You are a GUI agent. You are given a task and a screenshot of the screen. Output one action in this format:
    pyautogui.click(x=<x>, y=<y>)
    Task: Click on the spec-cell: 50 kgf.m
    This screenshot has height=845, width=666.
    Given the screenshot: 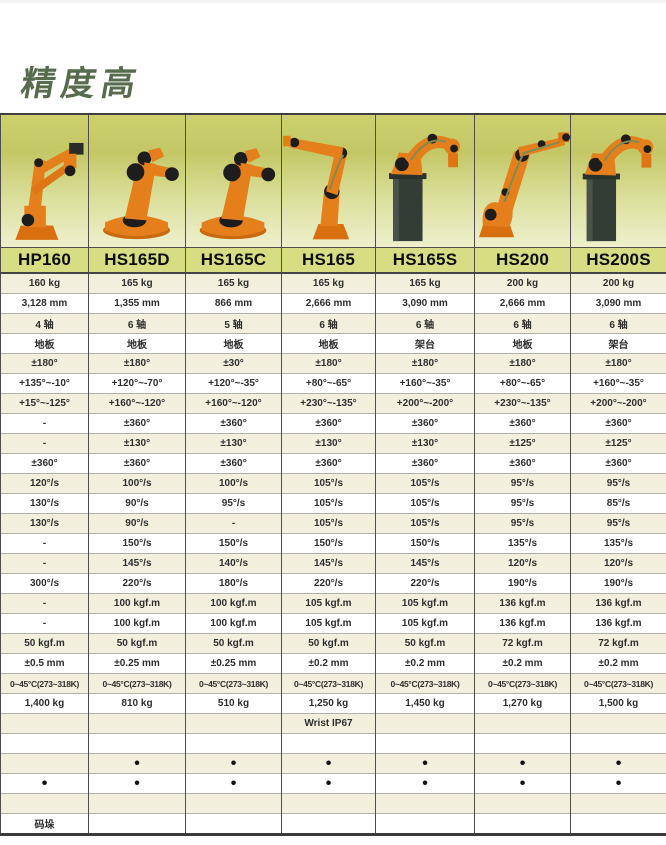 What is the action you would take?
    pyautogui.click(x=233, y=643)
    